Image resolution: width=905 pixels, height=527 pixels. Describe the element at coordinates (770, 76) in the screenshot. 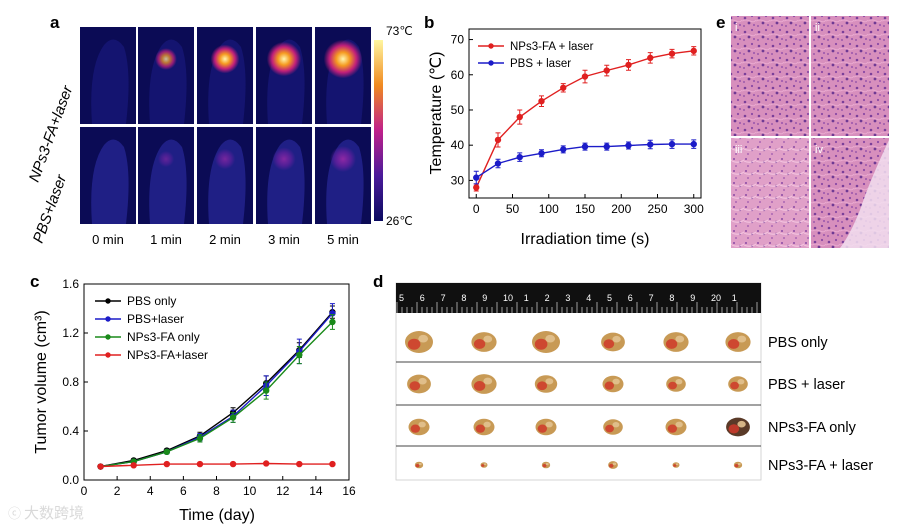

I see `histology-image-i` at that location.